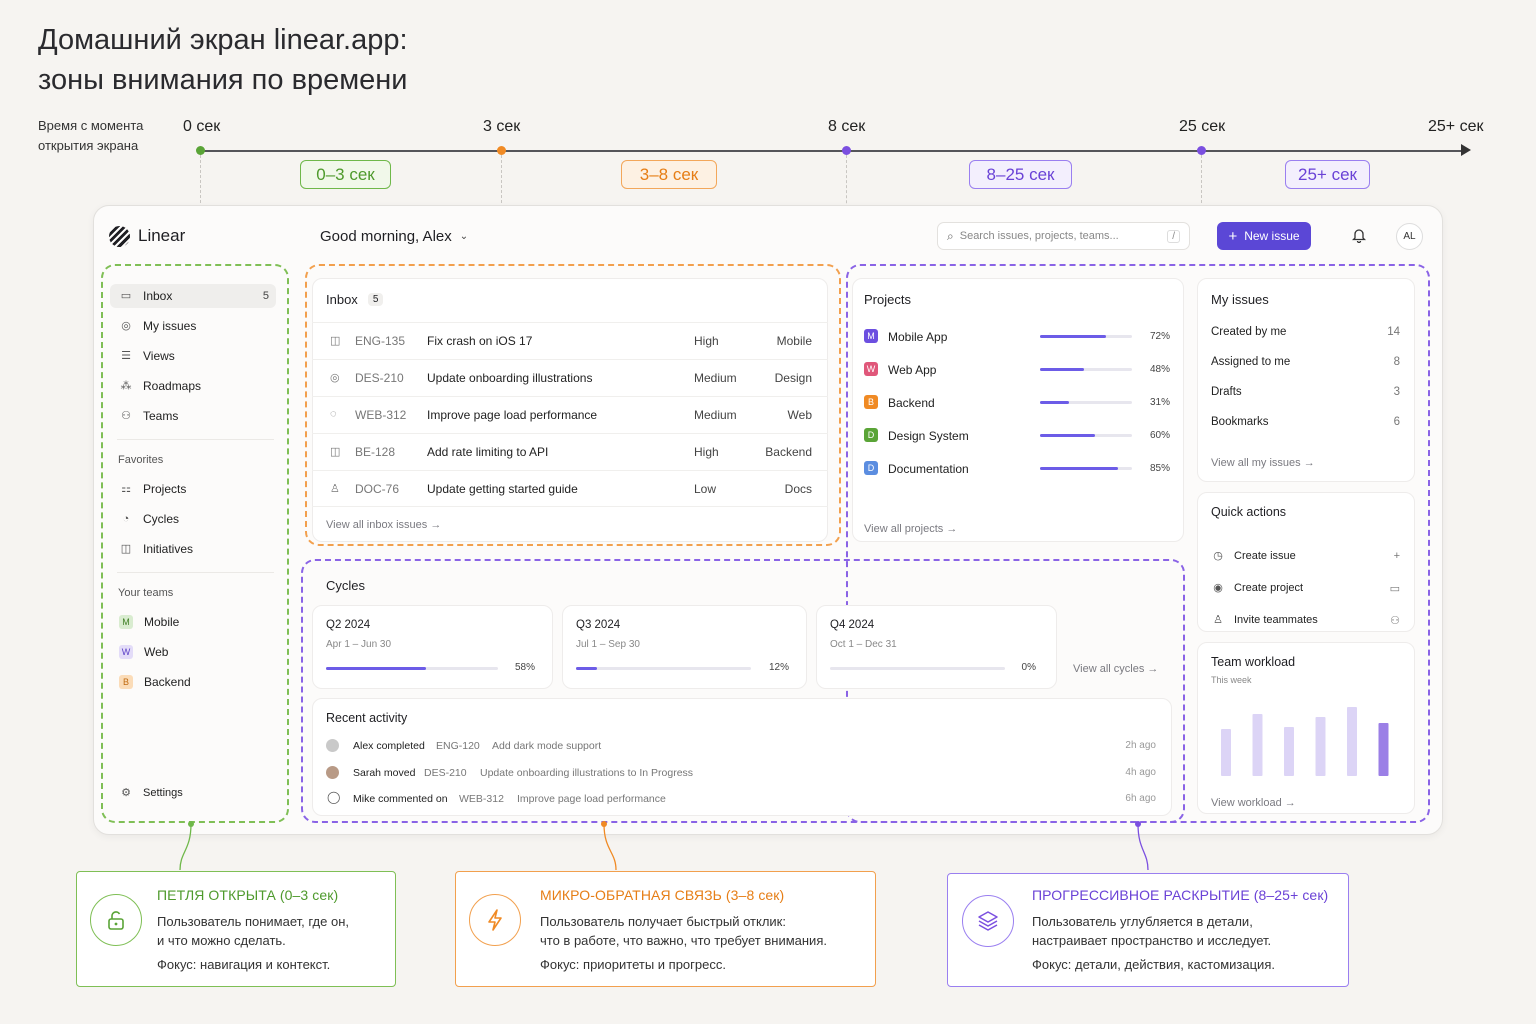 The image size is (1536, 1024). I want to click on sidebar-item-projects: ⚏ Projects, so click(194, 489).